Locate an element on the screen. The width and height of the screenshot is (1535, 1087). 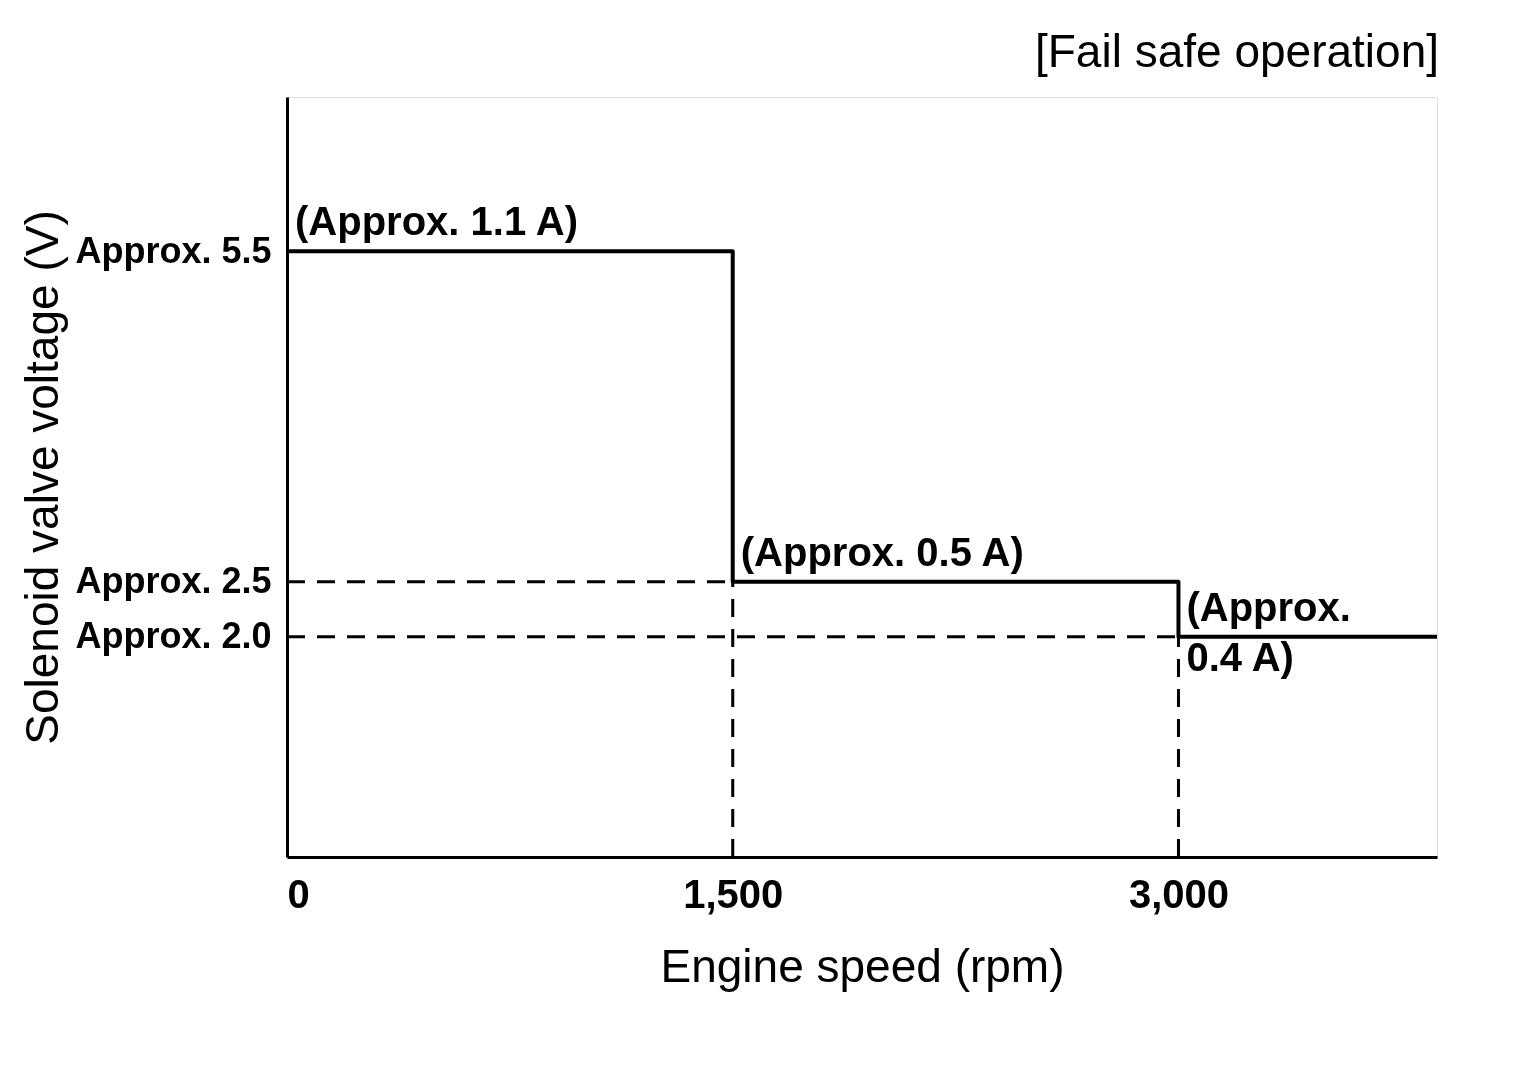
y-axis-title: Solenoid valve voltage (V) is located at coordinates (41, 477).